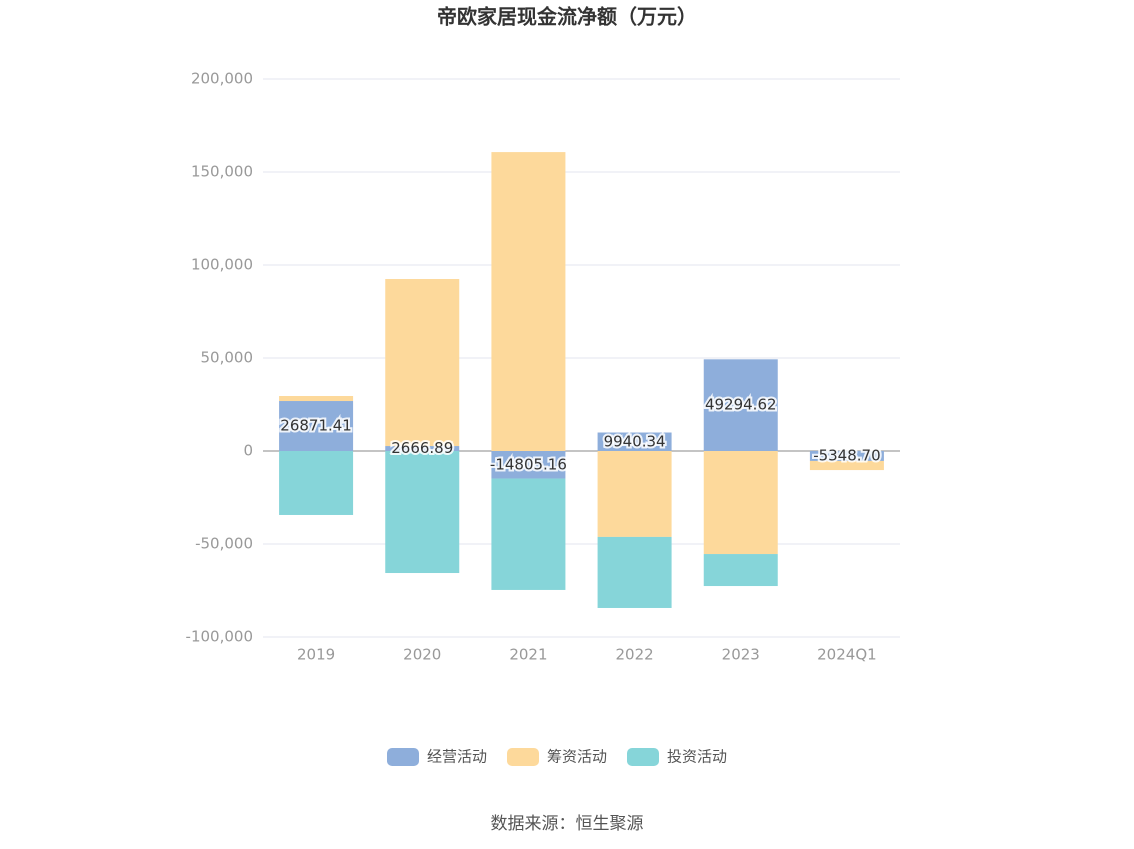 Image resolution: width=1134 pixels, height=849 pixels. What do you see at coordinates (222, 172) in the screenshot?
I see `y-tick-label: 150,000` at bounding box center [222, 172].